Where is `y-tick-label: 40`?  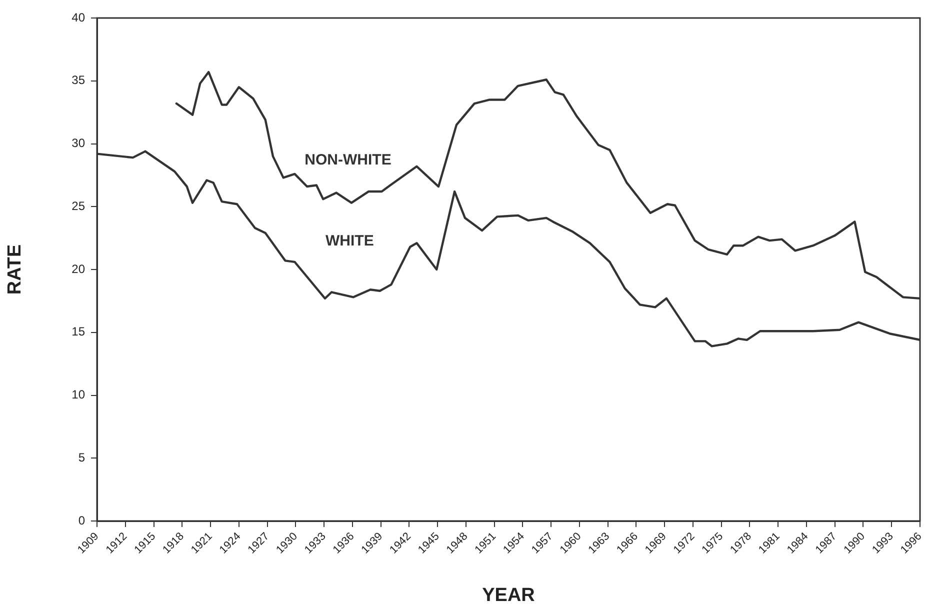 y-tick-label: 40 is located at coordinates (79, 17).